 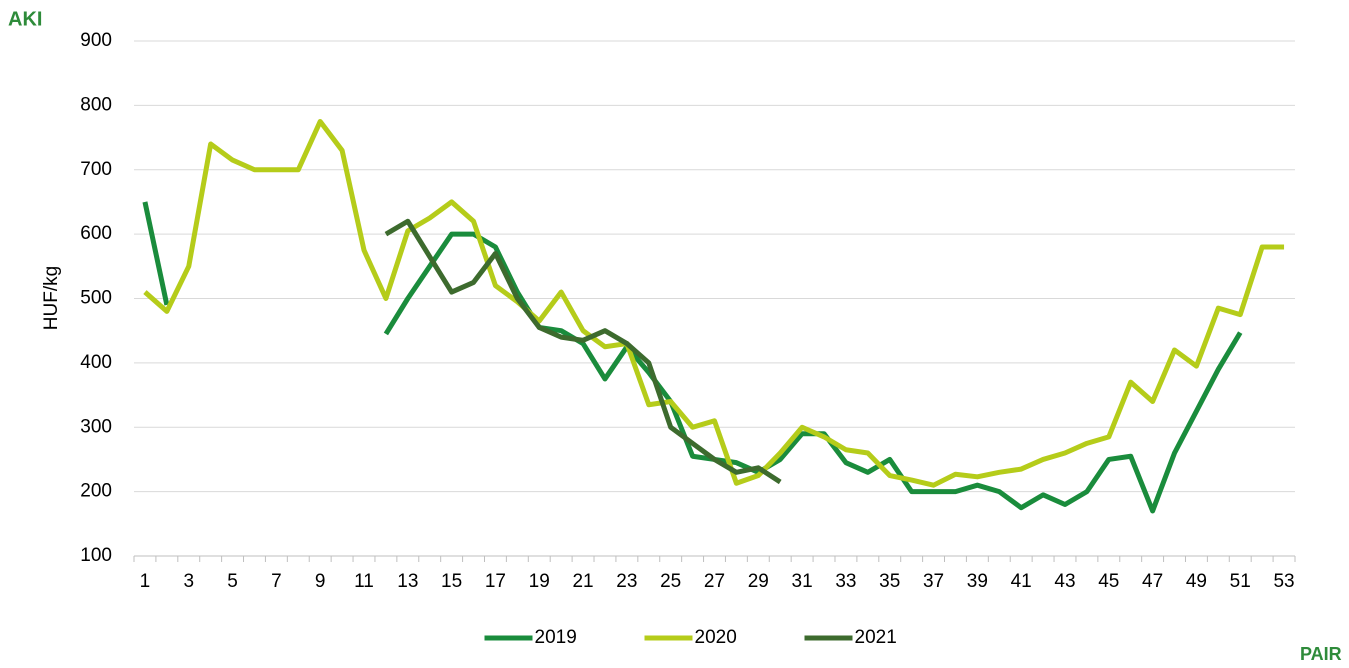 I want to click on x-tick-label: 29, so click(x=758, y=581).